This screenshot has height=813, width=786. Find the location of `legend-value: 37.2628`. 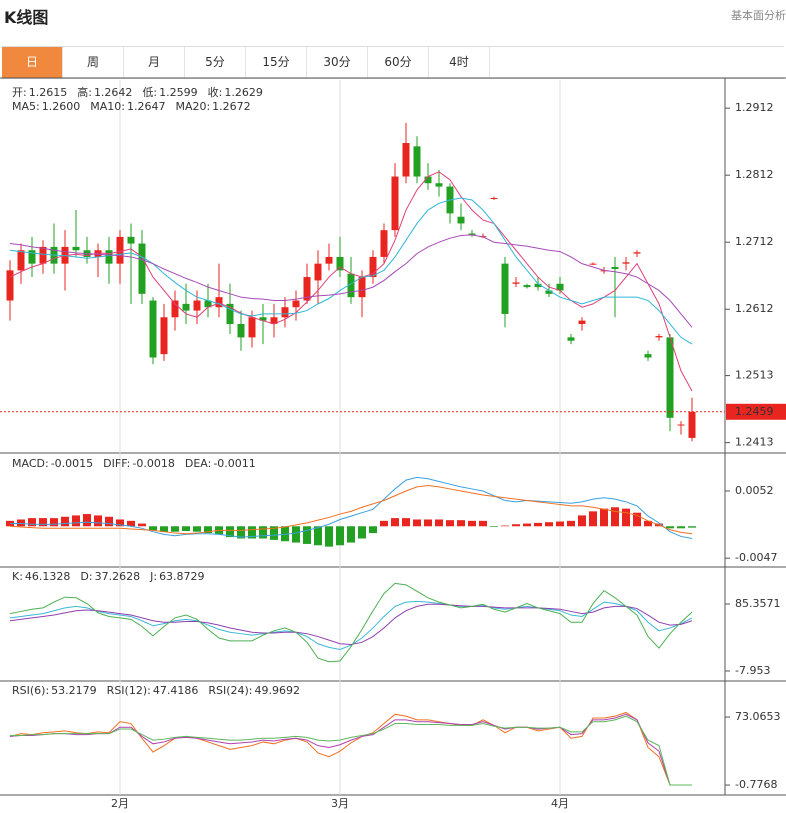

legend-value: 37.2628 is located at coordinates (118, 576).